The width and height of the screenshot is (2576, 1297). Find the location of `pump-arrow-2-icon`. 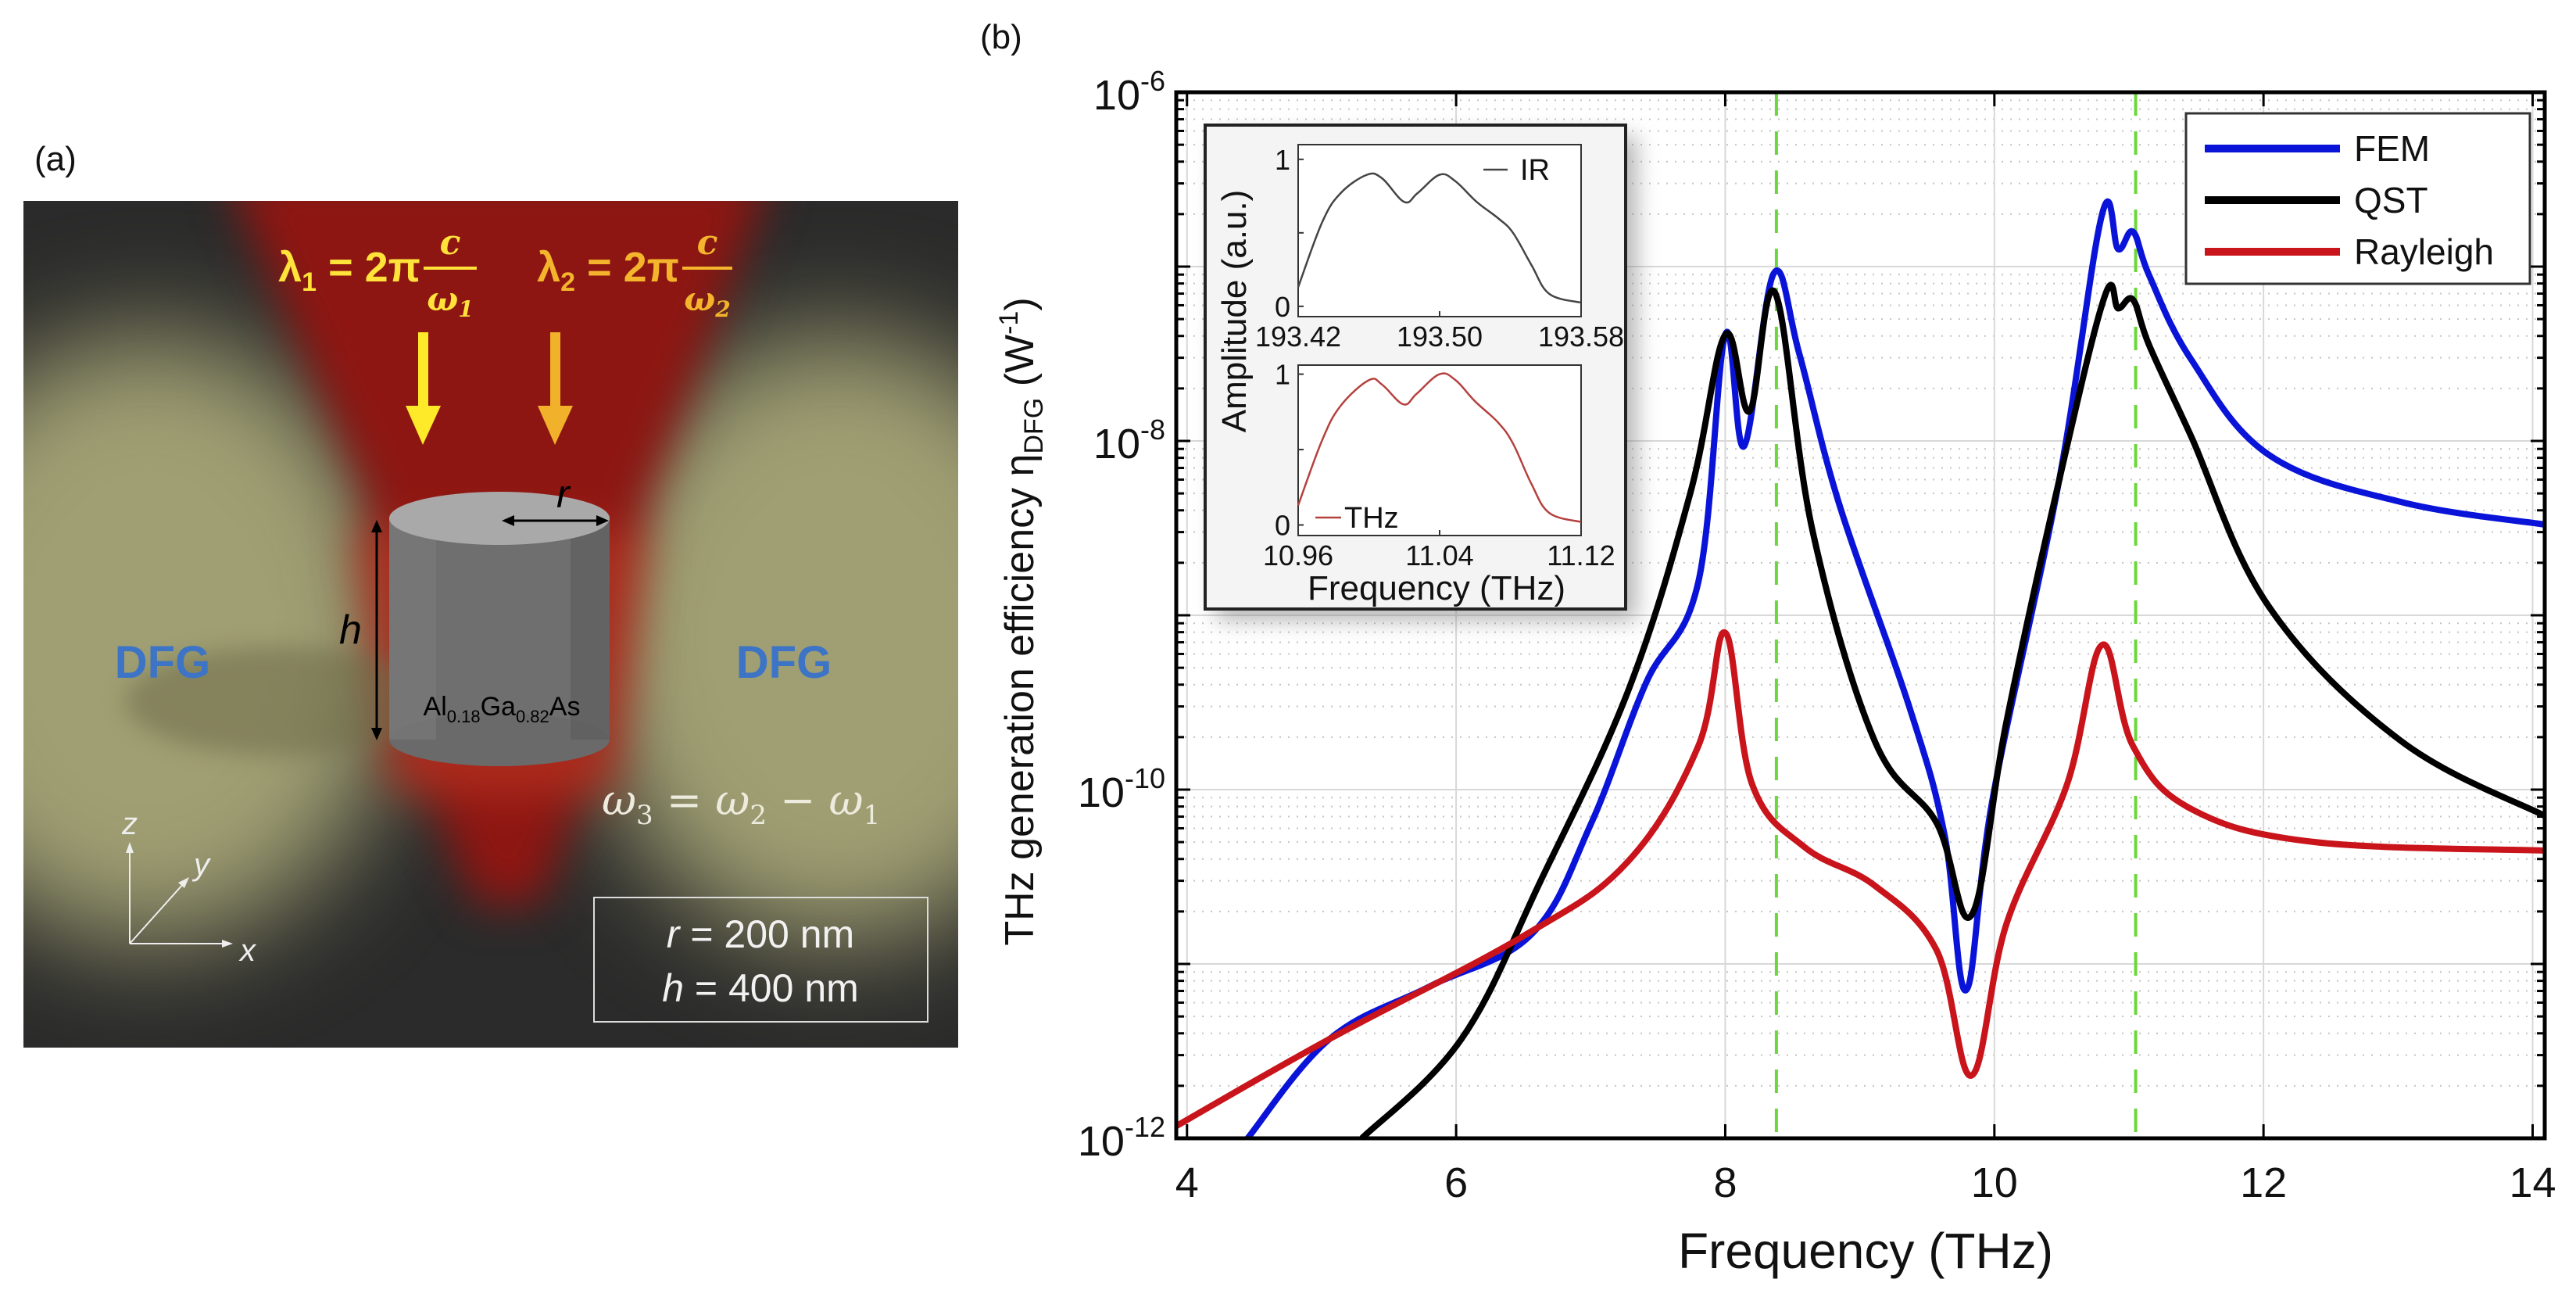

pump-arrow-2-icon is located at coordinates (555, 388).